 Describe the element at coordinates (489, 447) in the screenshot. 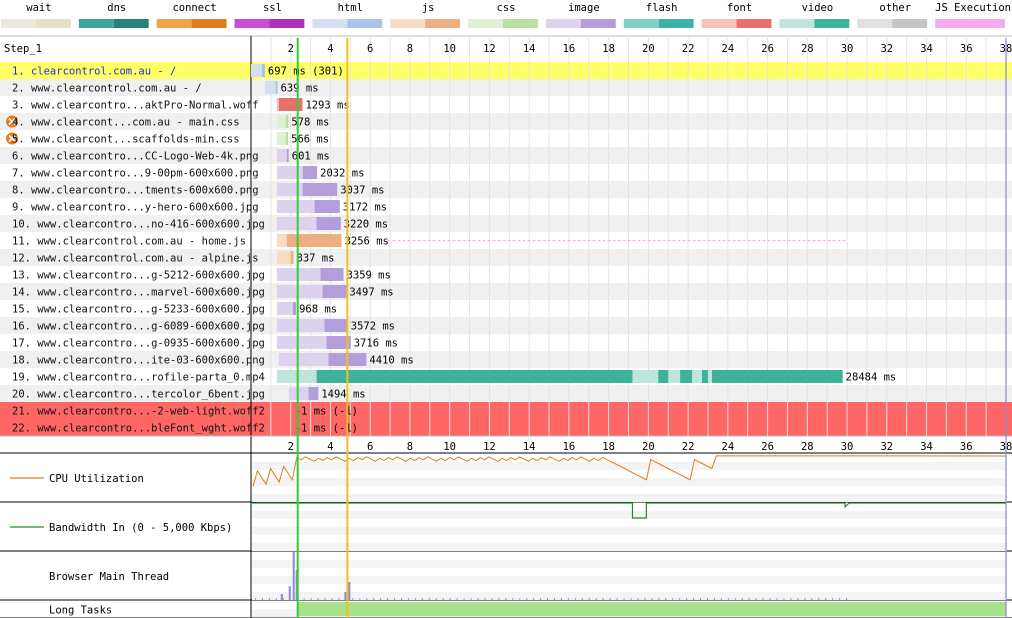

I see `axis-tick-label-bottom: 12` at that location.